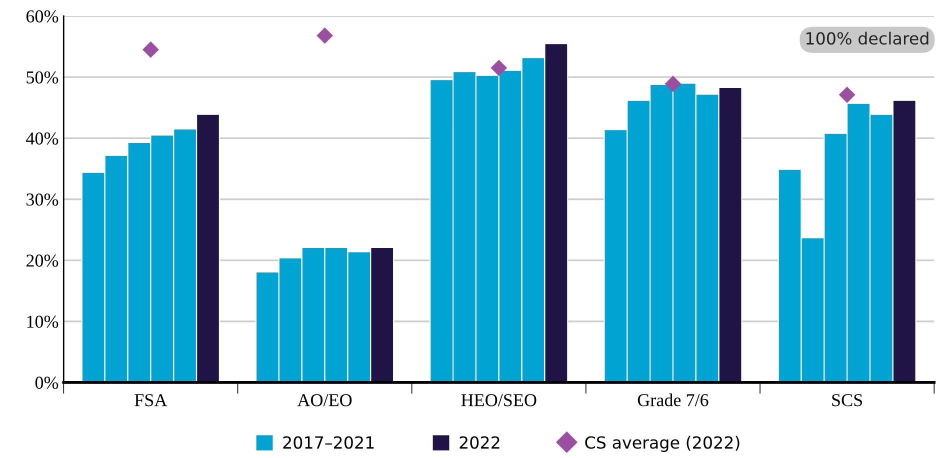 The image size is (936, 458). Describe the element at coordinates (662, 444) in the screenshot. I see `legend-label: CS average (2022)` at that location.